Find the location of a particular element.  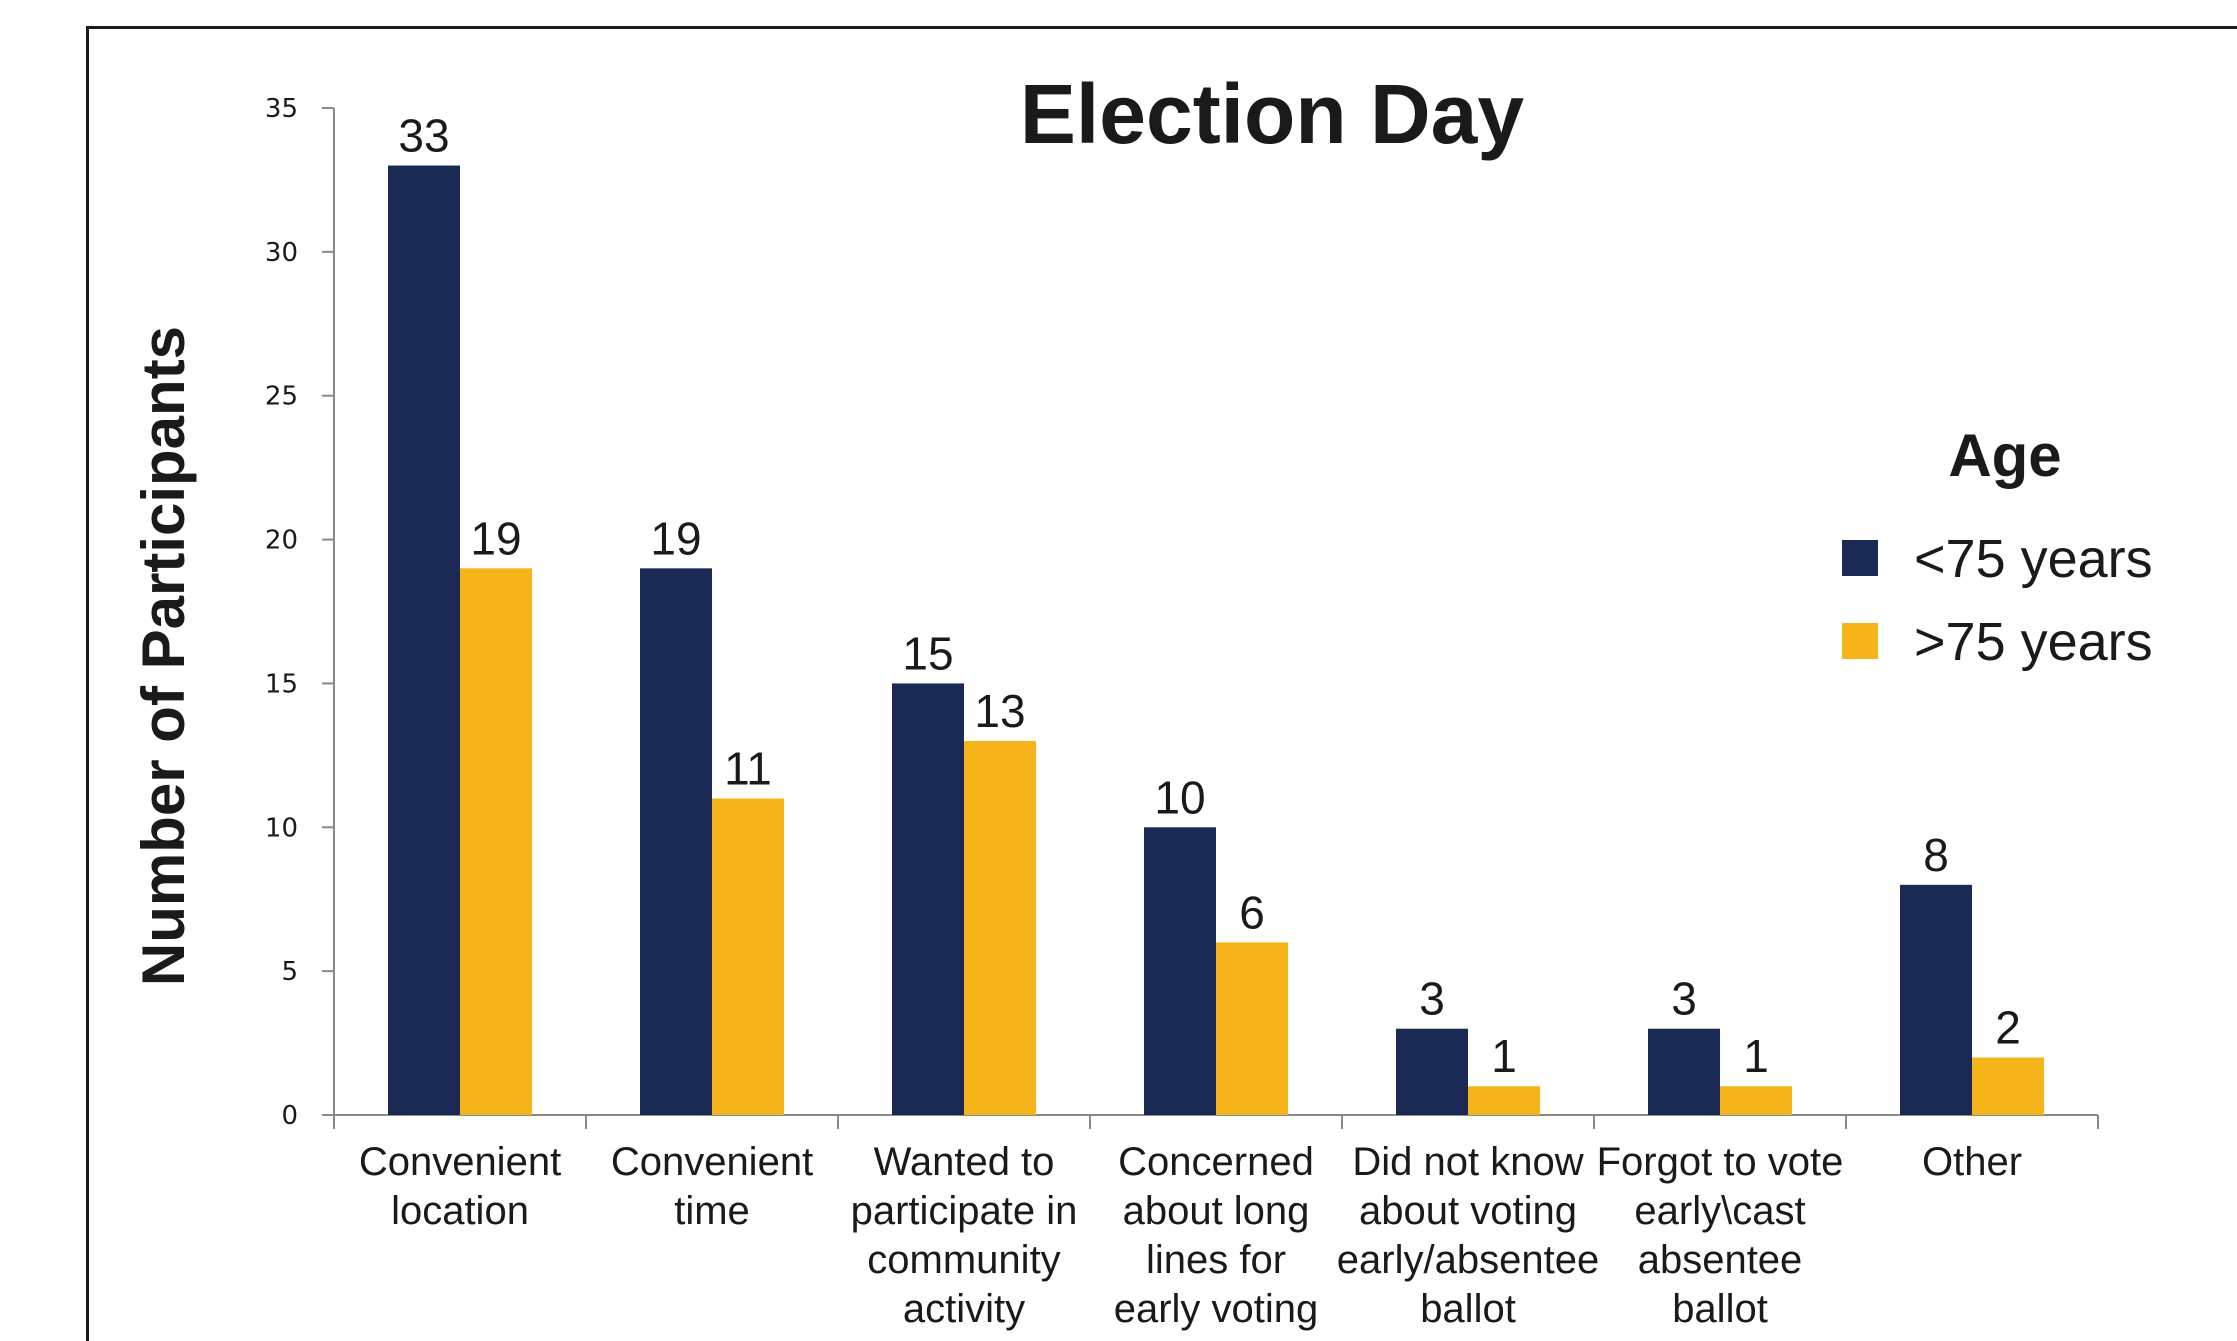

data-label: 10 is located at coordinates (1179, 797).